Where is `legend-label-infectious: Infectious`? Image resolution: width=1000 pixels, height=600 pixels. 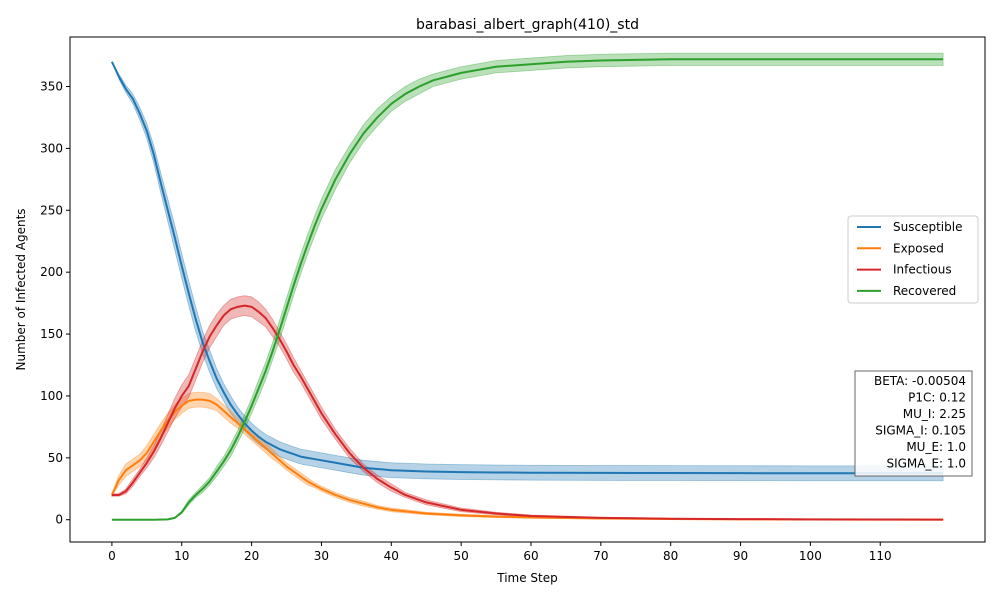 legend-label-infectious: Infectious is located at coordinates (922, 270).